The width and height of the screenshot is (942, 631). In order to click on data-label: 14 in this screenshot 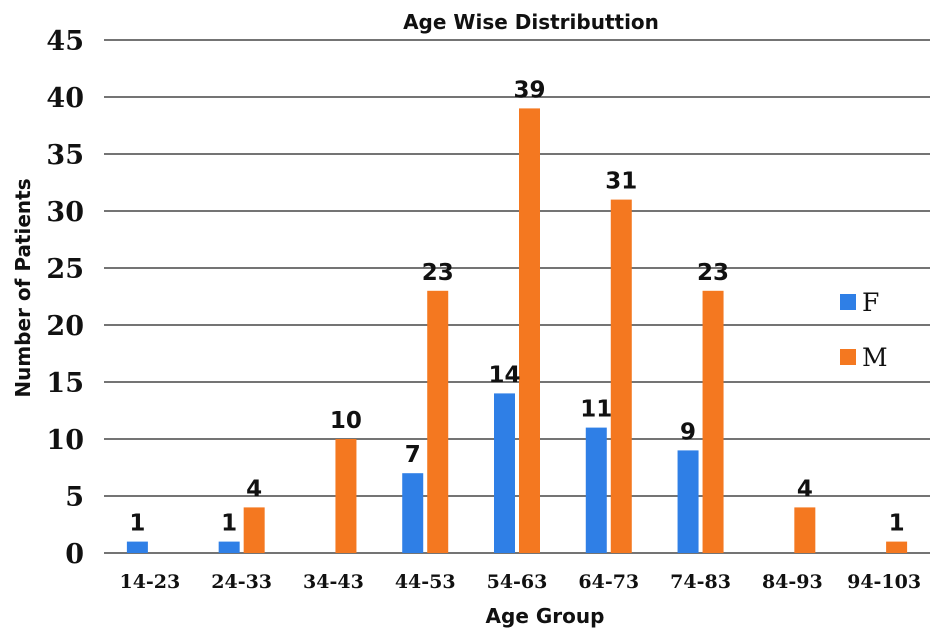, I will do `click(504, 375)`.